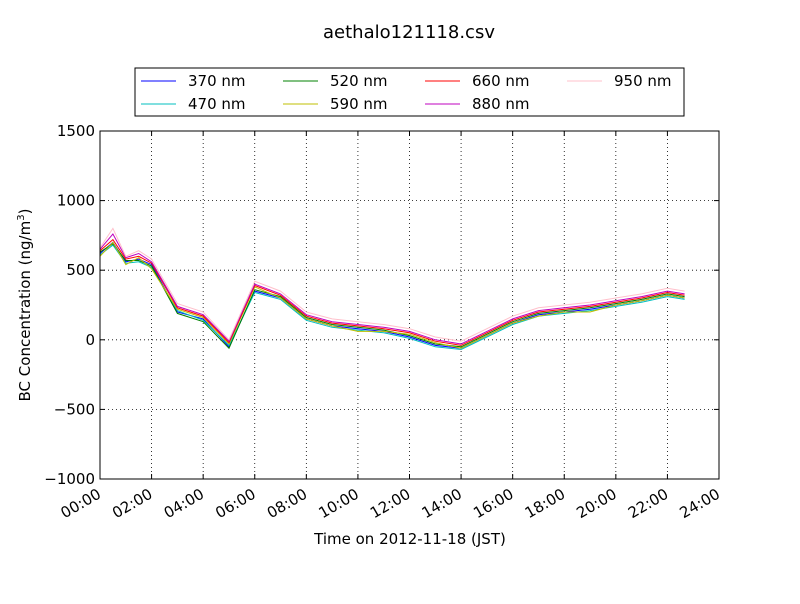 The image size is (800, 604). What do you see at coordinates (442, 503) in the screenshot?
I see `x-tick-label: 14:00` at bounding box center [442, 503].